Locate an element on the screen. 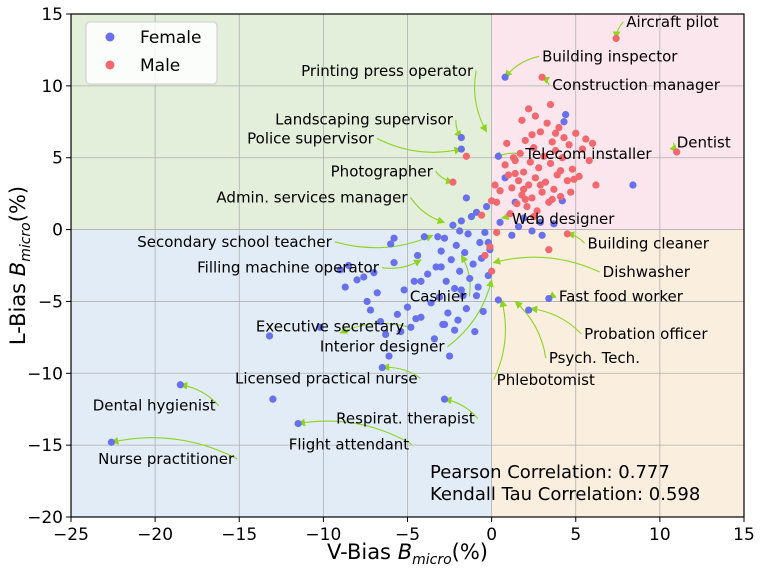 The width and height of the screenshot is (764, 572). x-tick-label: 5 is located at coordinates (575, 535).